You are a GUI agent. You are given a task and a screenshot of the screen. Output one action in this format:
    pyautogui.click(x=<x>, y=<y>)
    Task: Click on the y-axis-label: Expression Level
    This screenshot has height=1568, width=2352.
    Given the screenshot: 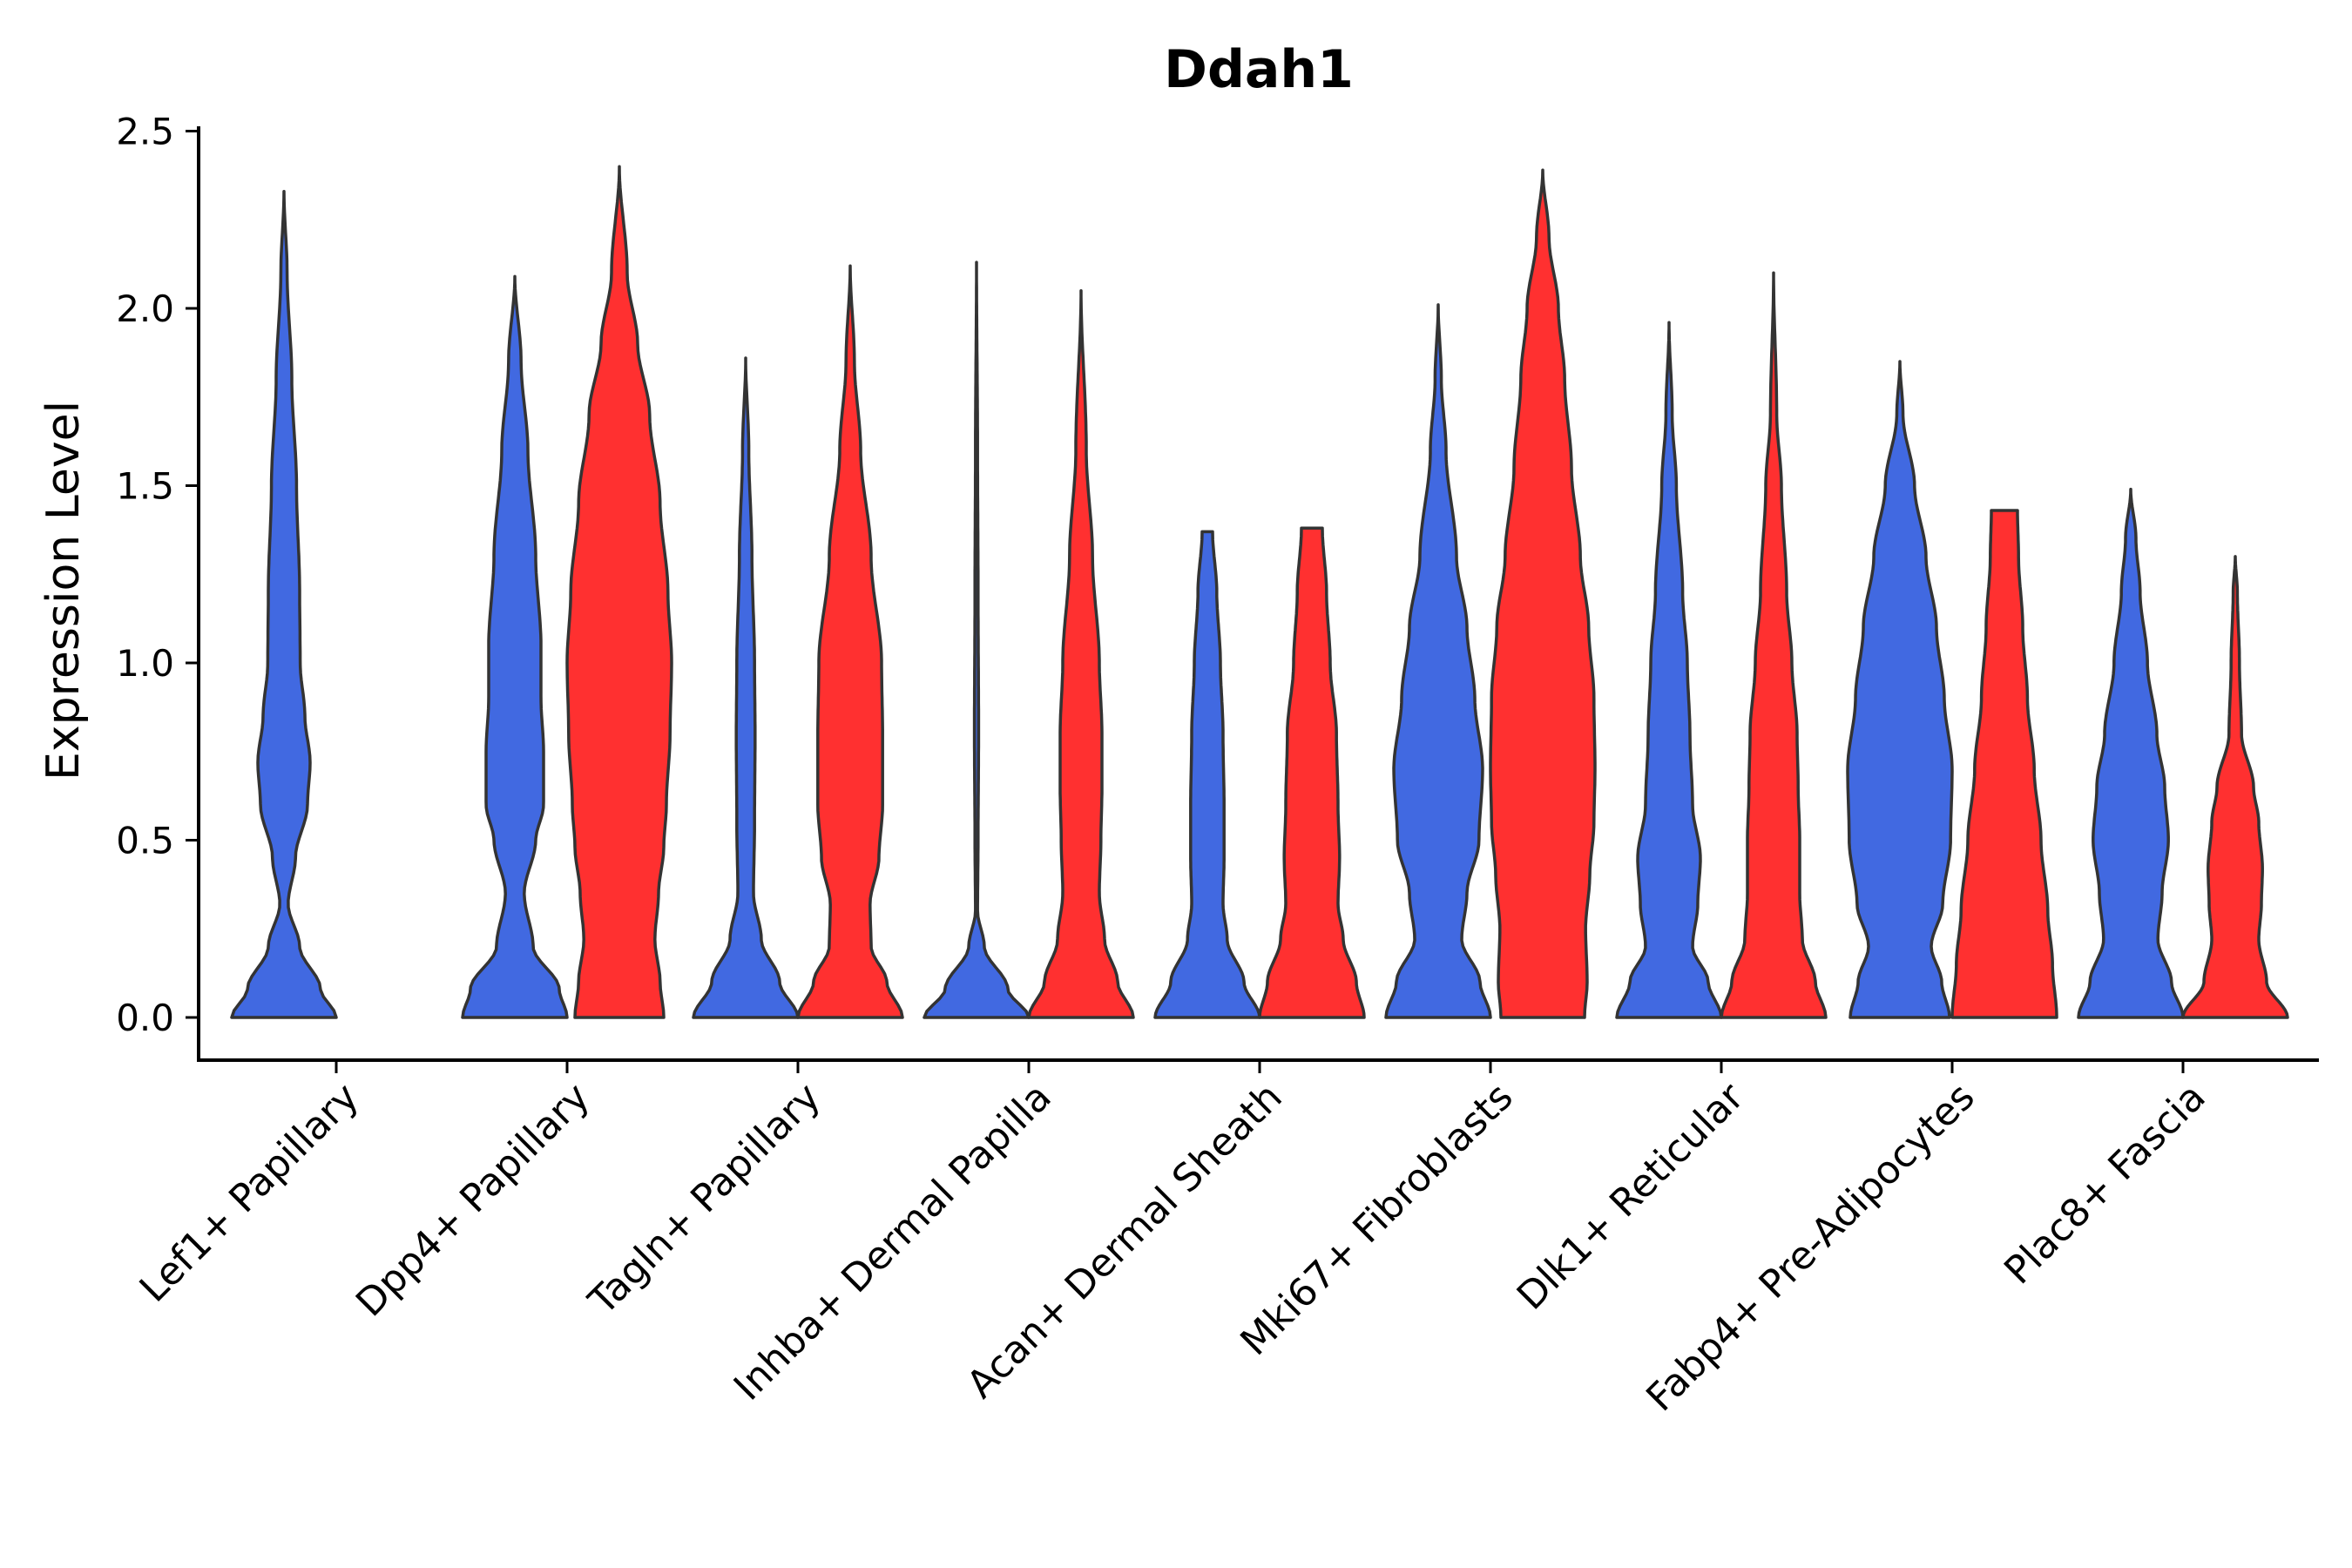 What is the action you would take?
    pyautogui.click(x=64, y=591)
    